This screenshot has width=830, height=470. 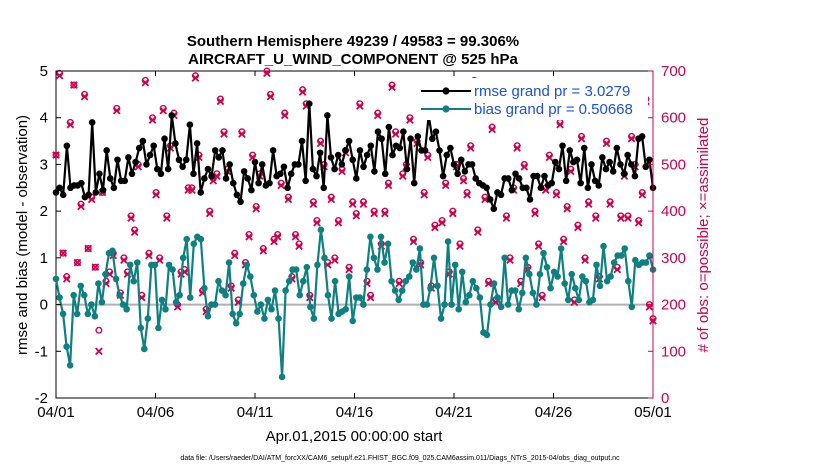 I want to click on x-tick-label: 04/21, so click(x=454, y=412).